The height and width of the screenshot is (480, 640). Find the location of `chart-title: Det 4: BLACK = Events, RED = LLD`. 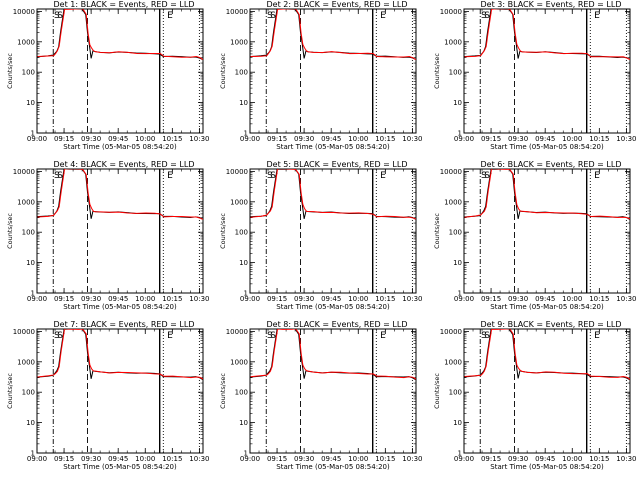

chart-title: Det 4: BLACK = Events, RED = LLD is located at coordinates (124, 164).